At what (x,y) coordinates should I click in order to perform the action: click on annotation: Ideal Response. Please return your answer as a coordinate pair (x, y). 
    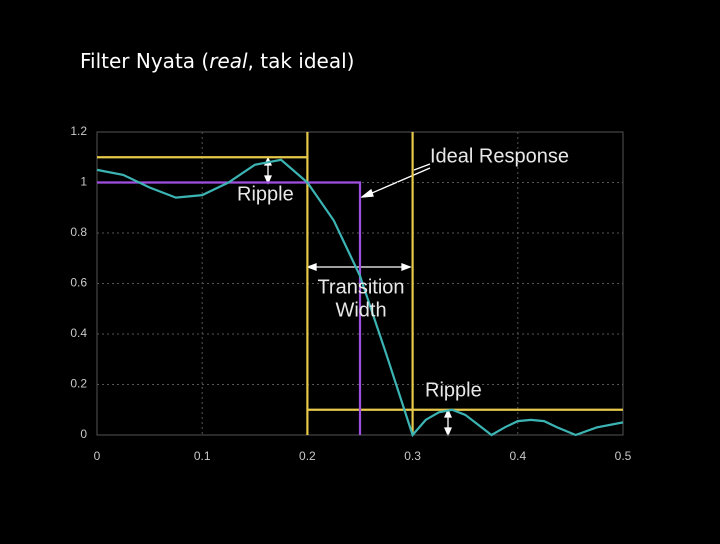
    Looking at the image, I should click on (499, 156).